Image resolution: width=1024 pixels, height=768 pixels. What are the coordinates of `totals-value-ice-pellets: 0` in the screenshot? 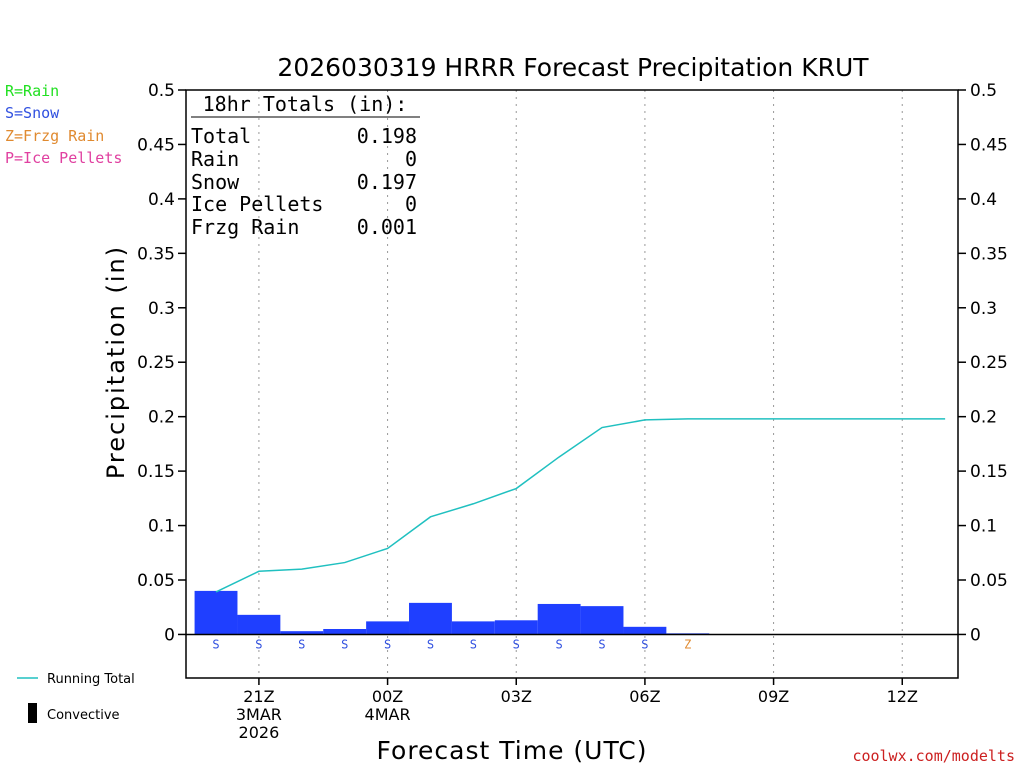 It's located at (411, 204).